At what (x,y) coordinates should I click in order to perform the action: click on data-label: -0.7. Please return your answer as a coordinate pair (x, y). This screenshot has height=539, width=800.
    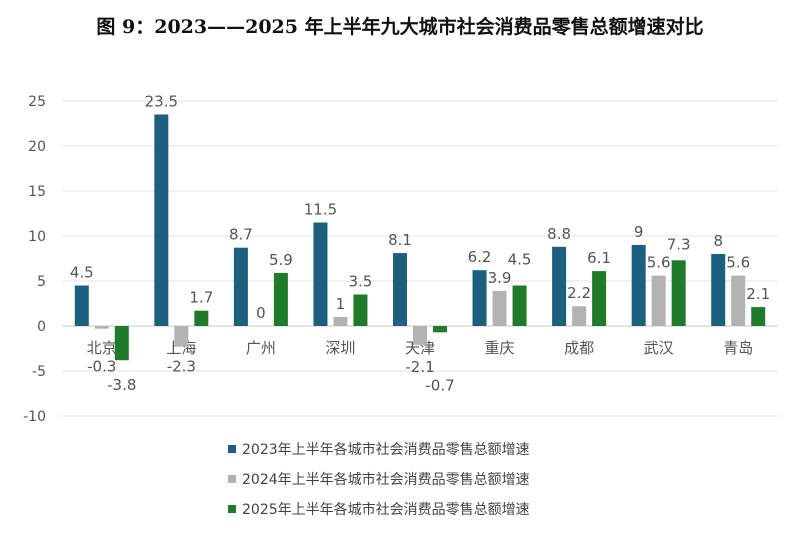
    Looking at the image, I should click on (439, 385).